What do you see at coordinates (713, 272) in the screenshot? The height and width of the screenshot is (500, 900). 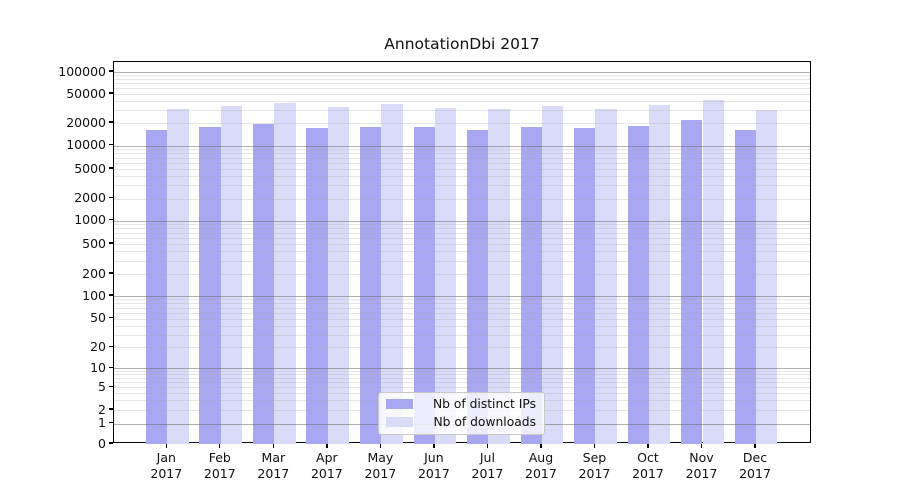 I see `bar-downloads-nov` at bounding box center [713, 272].